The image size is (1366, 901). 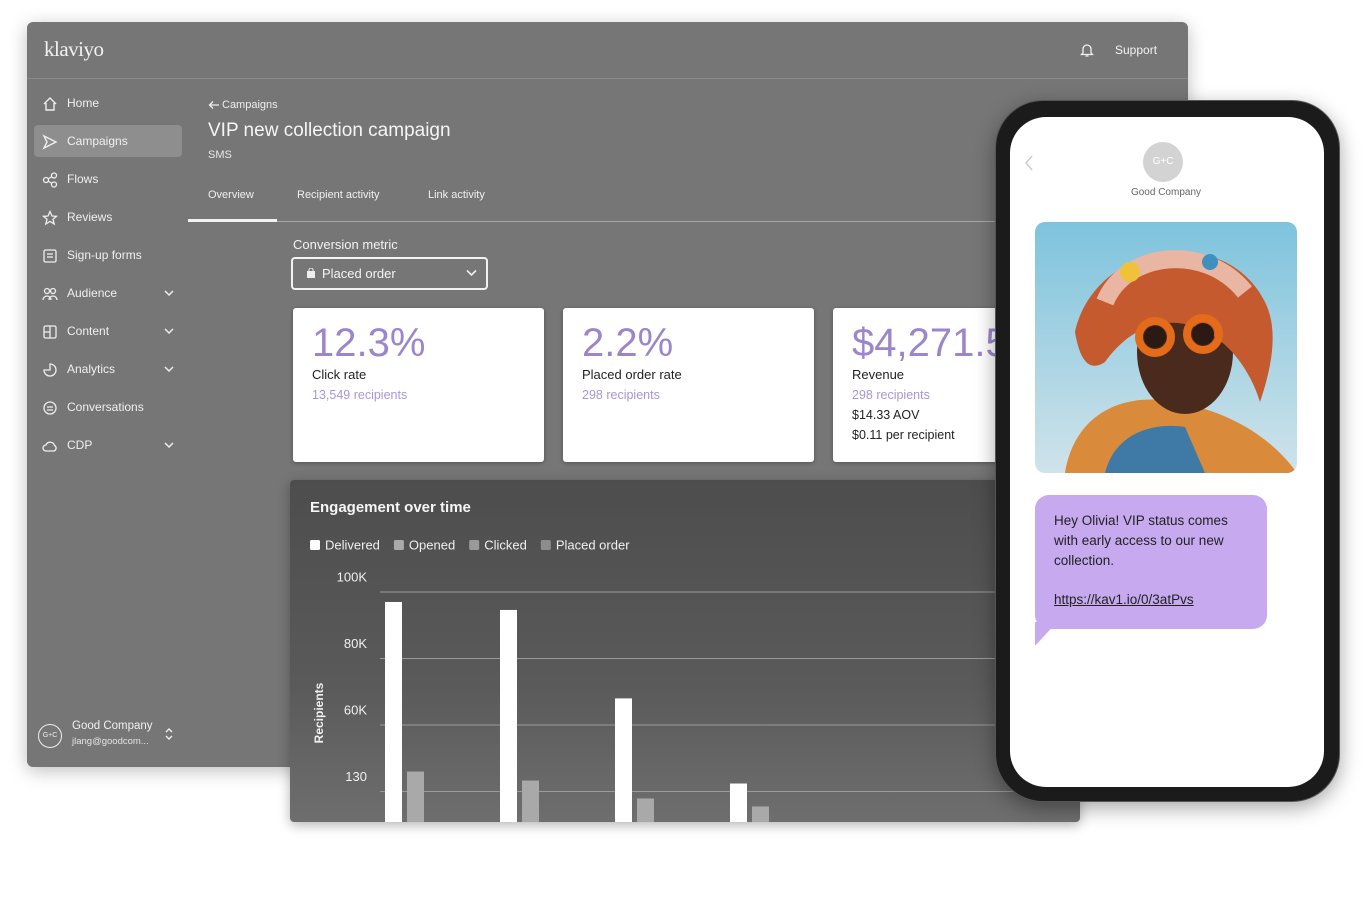 What do you see at coordinates (80, 445) in the screenshot?
I see `nav-label: CDP` at bounding box center [80, 445].